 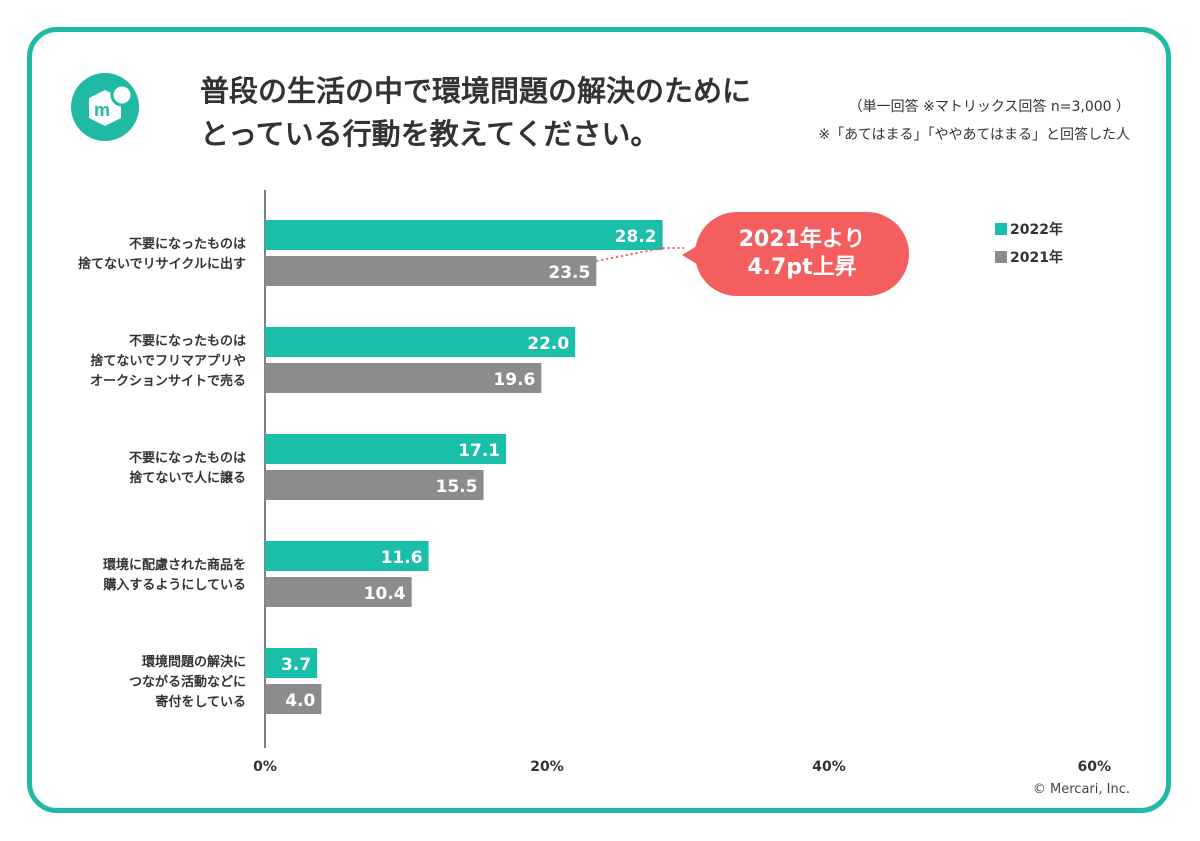 What do you see at coordinates (629, 254) in the screenshot?
I see `callout-connector-line` at bounding box center [629, 254].